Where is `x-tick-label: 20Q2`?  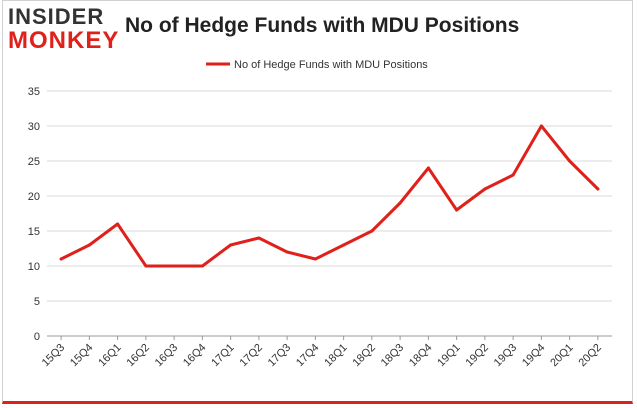
x-tick-label: 20Q2 is located at coordinates (590, 356).